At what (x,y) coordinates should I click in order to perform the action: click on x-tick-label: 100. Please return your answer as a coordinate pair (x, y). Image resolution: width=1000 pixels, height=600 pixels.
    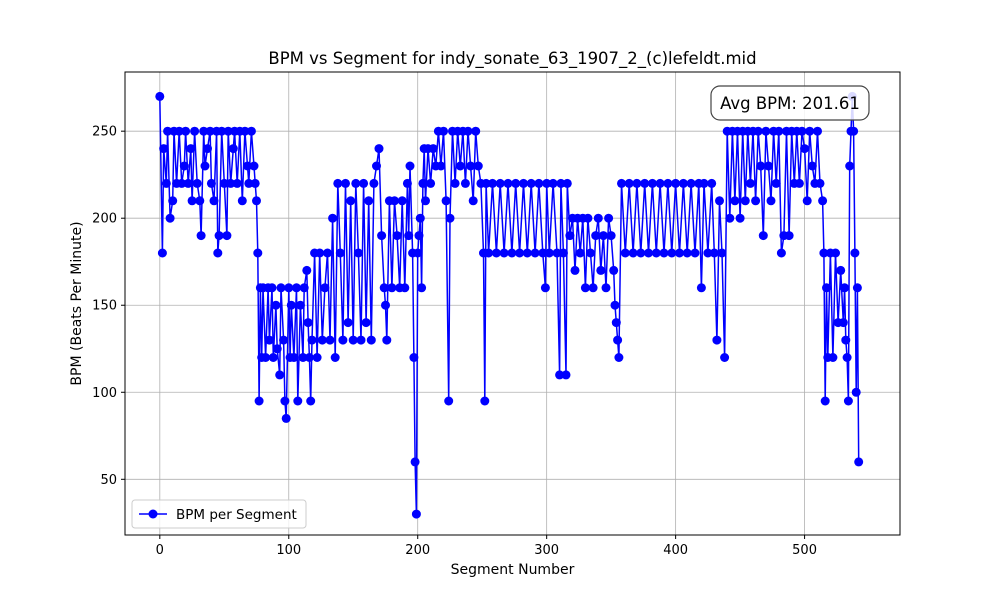
    Looking at the image, I should click on (288, 550).